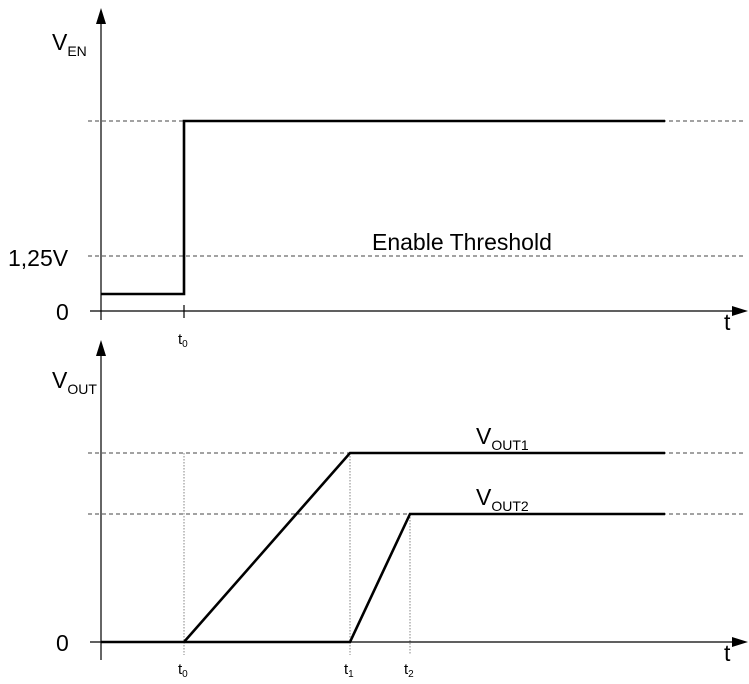  What do you see at coordinates (510, 445) in the screenshot?
I see `text-part: OUT1` at bounding box center [510, 445].